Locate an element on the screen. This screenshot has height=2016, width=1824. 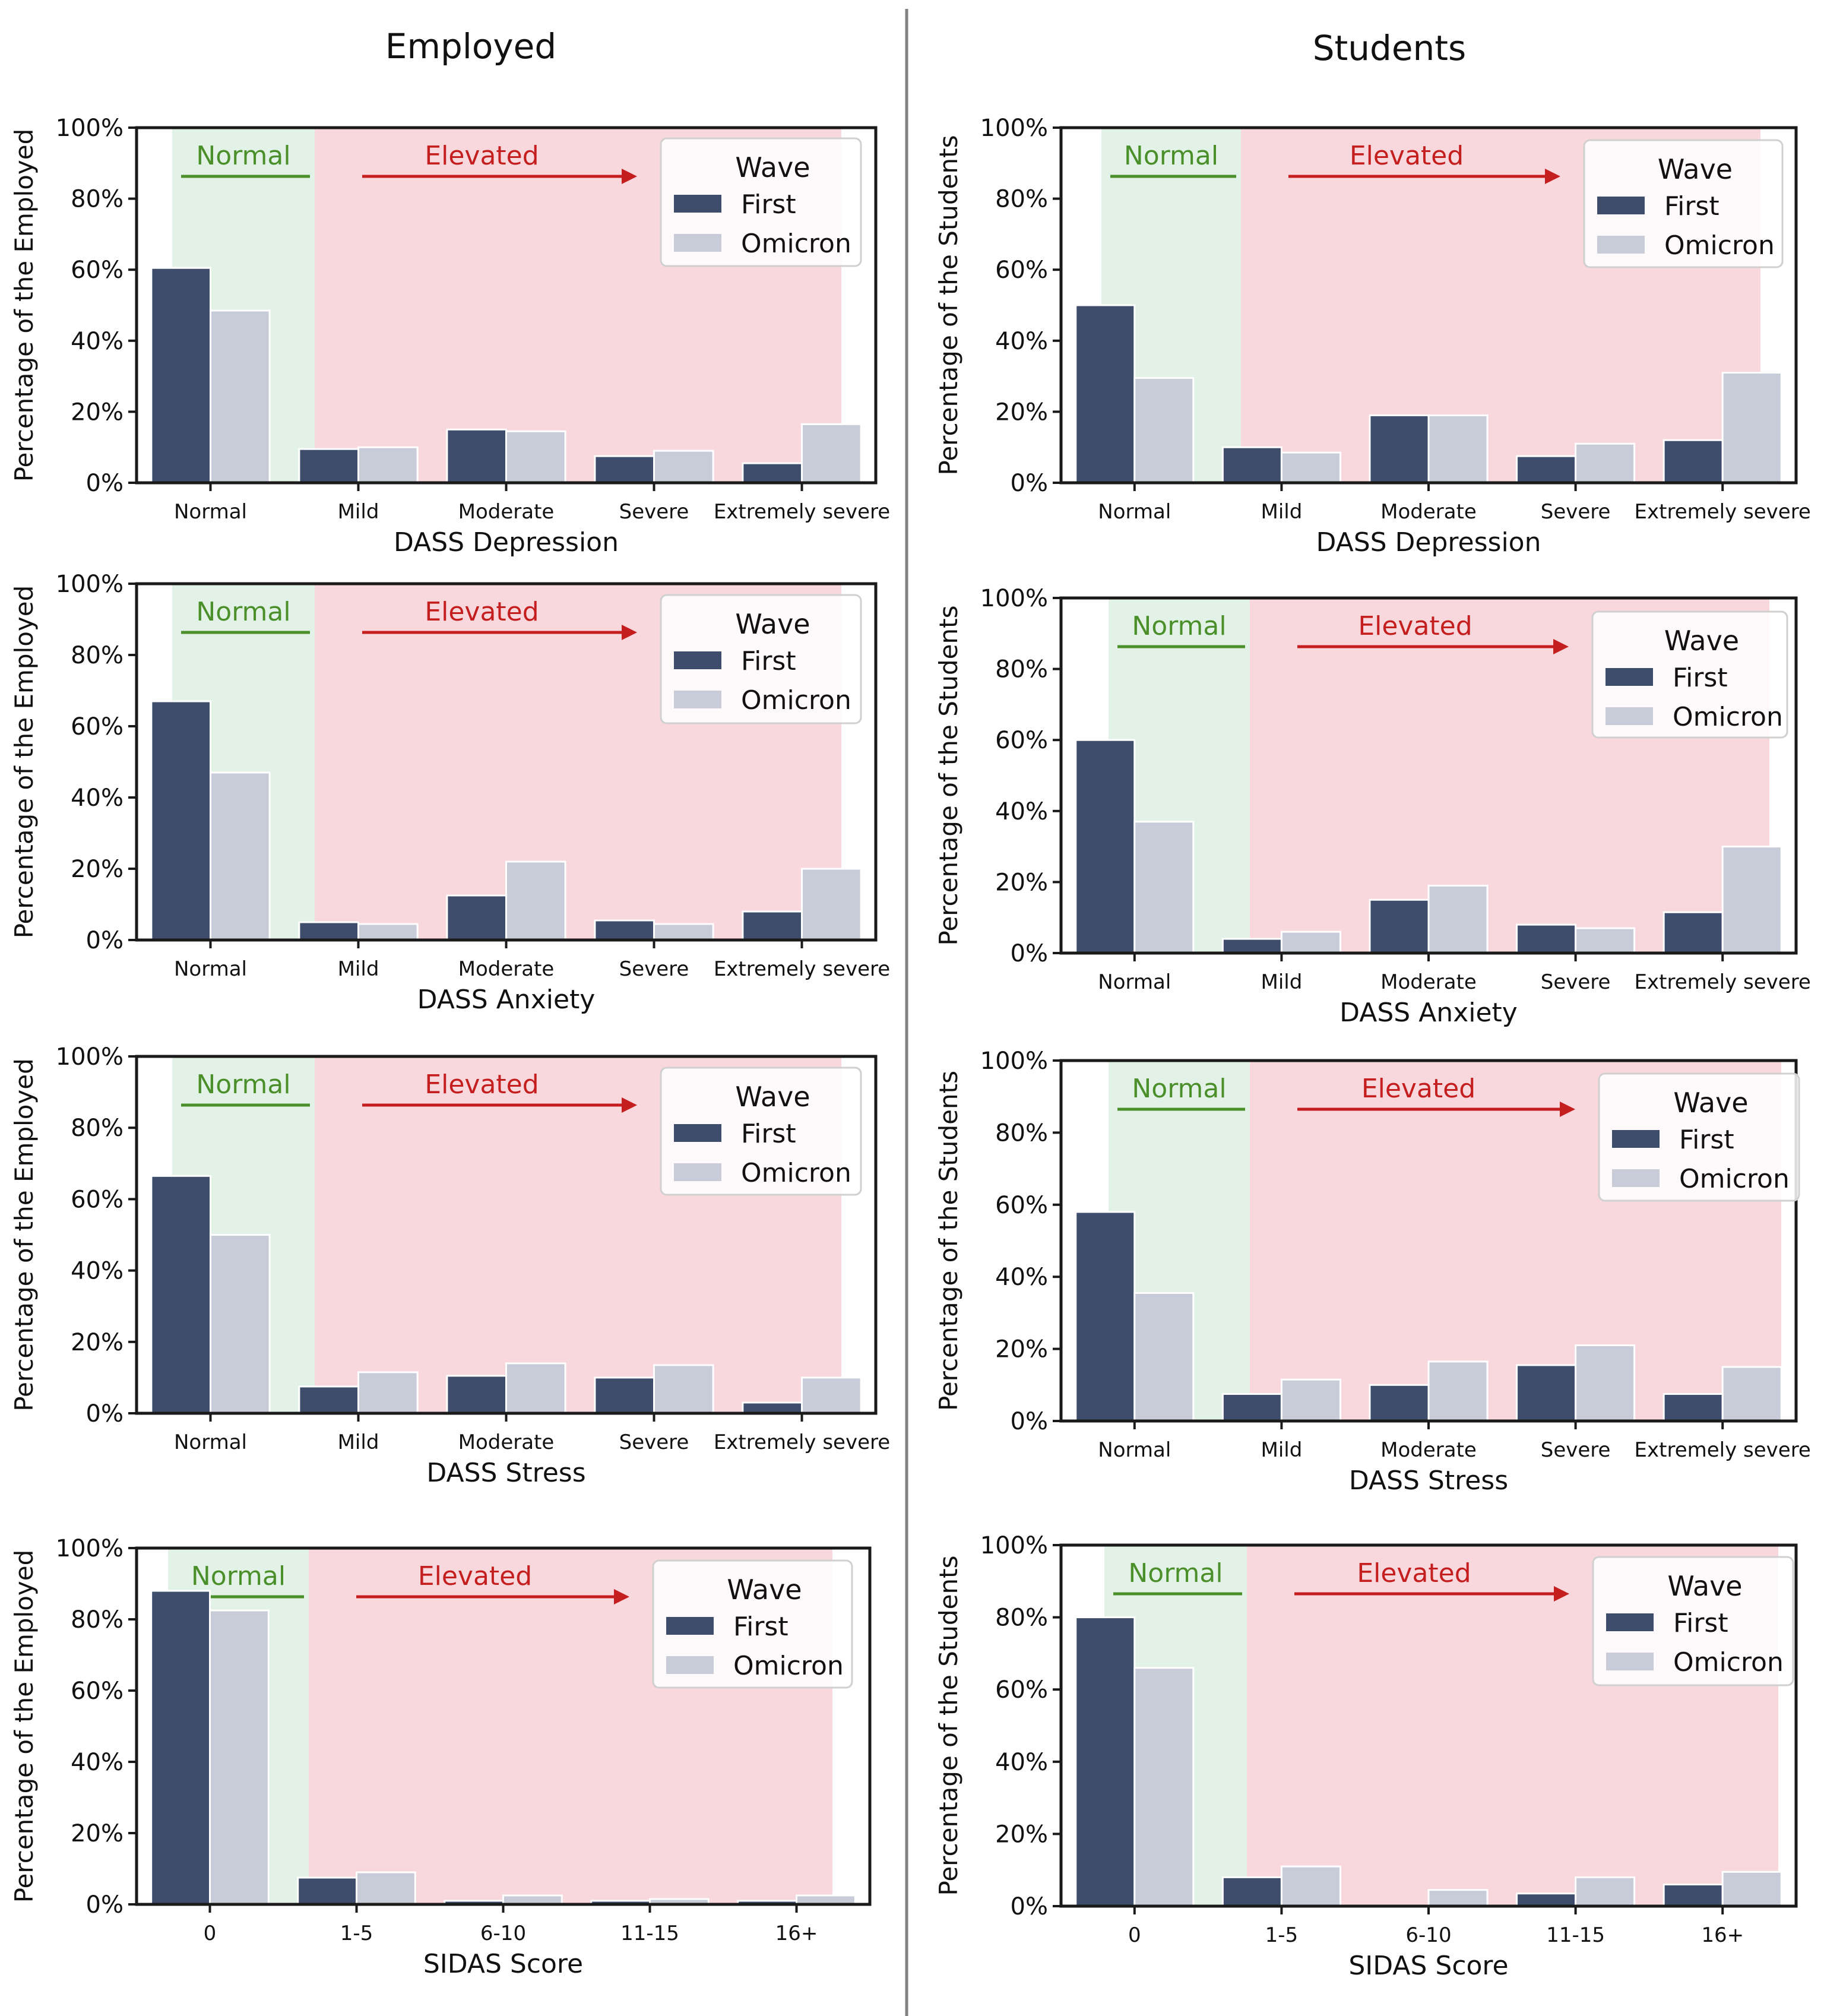
x-tick-label: 6-10 is located at coordinates (1428, 1935).